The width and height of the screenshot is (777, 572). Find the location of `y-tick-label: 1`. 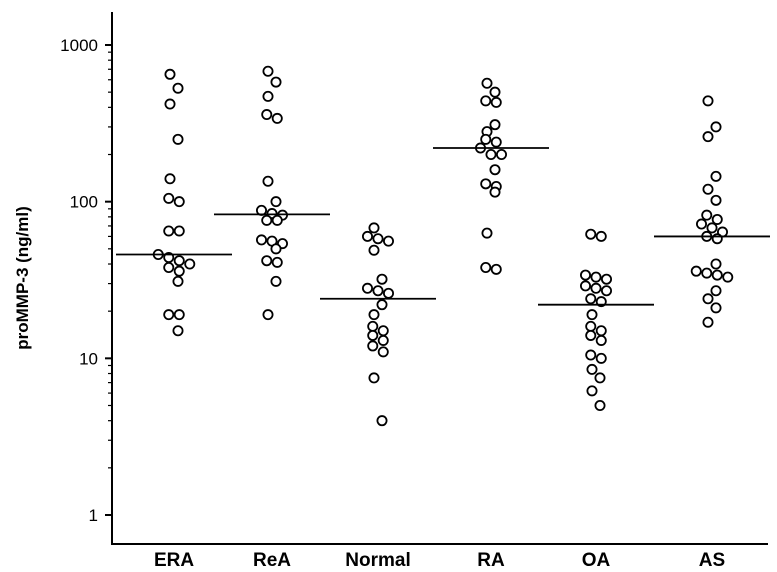

y-tick-label: 1 is located at coordinates (93, 515).